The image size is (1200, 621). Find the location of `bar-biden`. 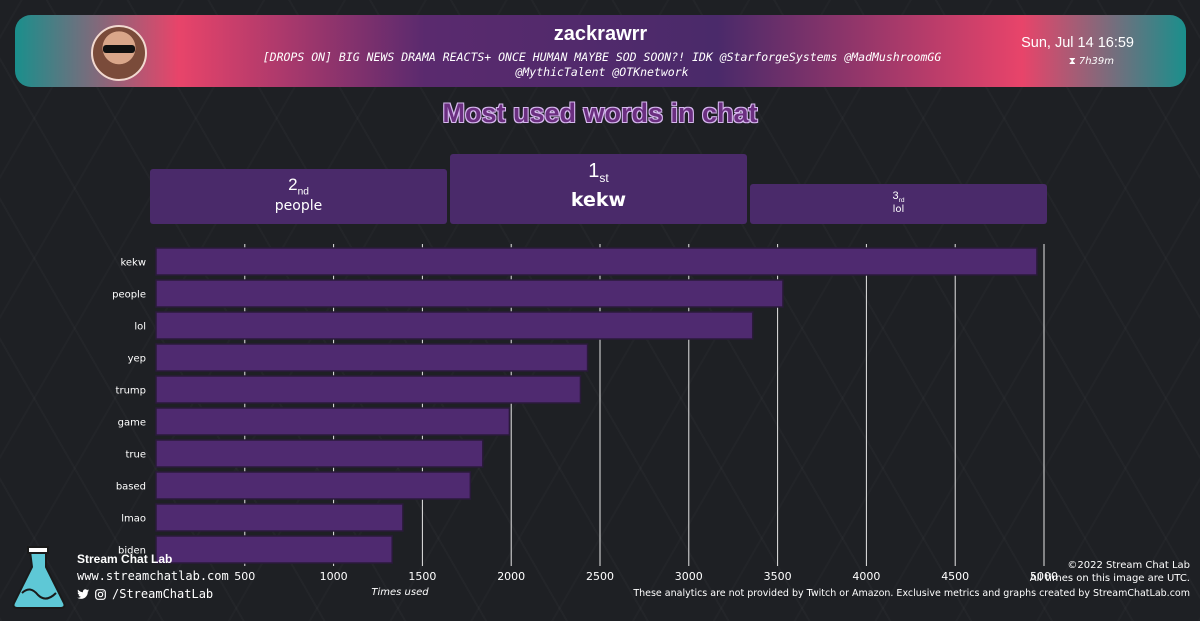

bar-biden is located at coordinates (274, 549).